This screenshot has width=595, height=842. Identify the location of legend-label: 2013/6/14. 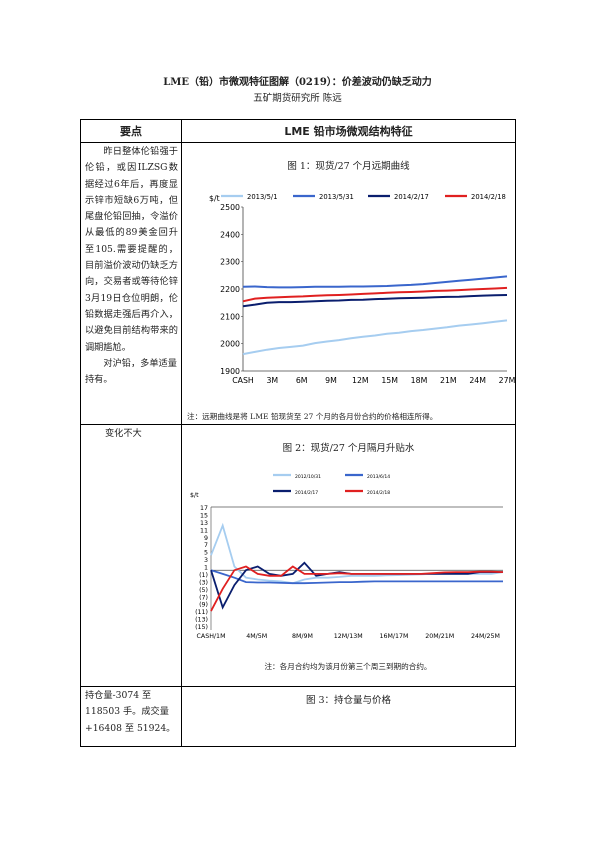
(378, 477).